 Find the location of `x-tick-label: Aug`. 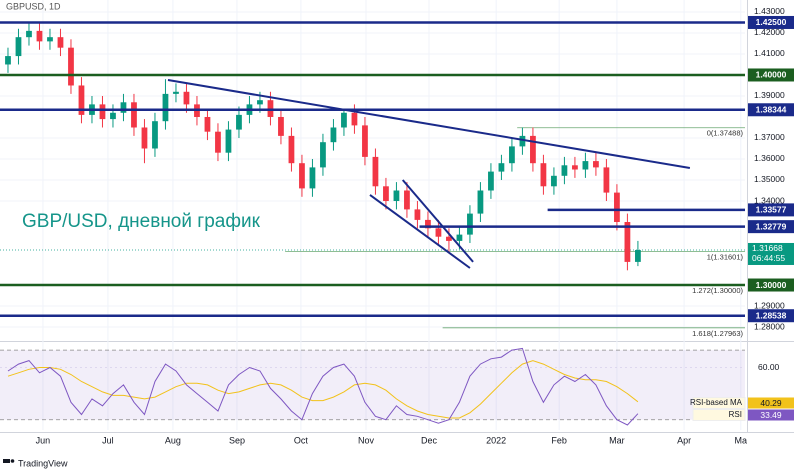

x-tick-label: Aug is located at coordinates (173, 440).